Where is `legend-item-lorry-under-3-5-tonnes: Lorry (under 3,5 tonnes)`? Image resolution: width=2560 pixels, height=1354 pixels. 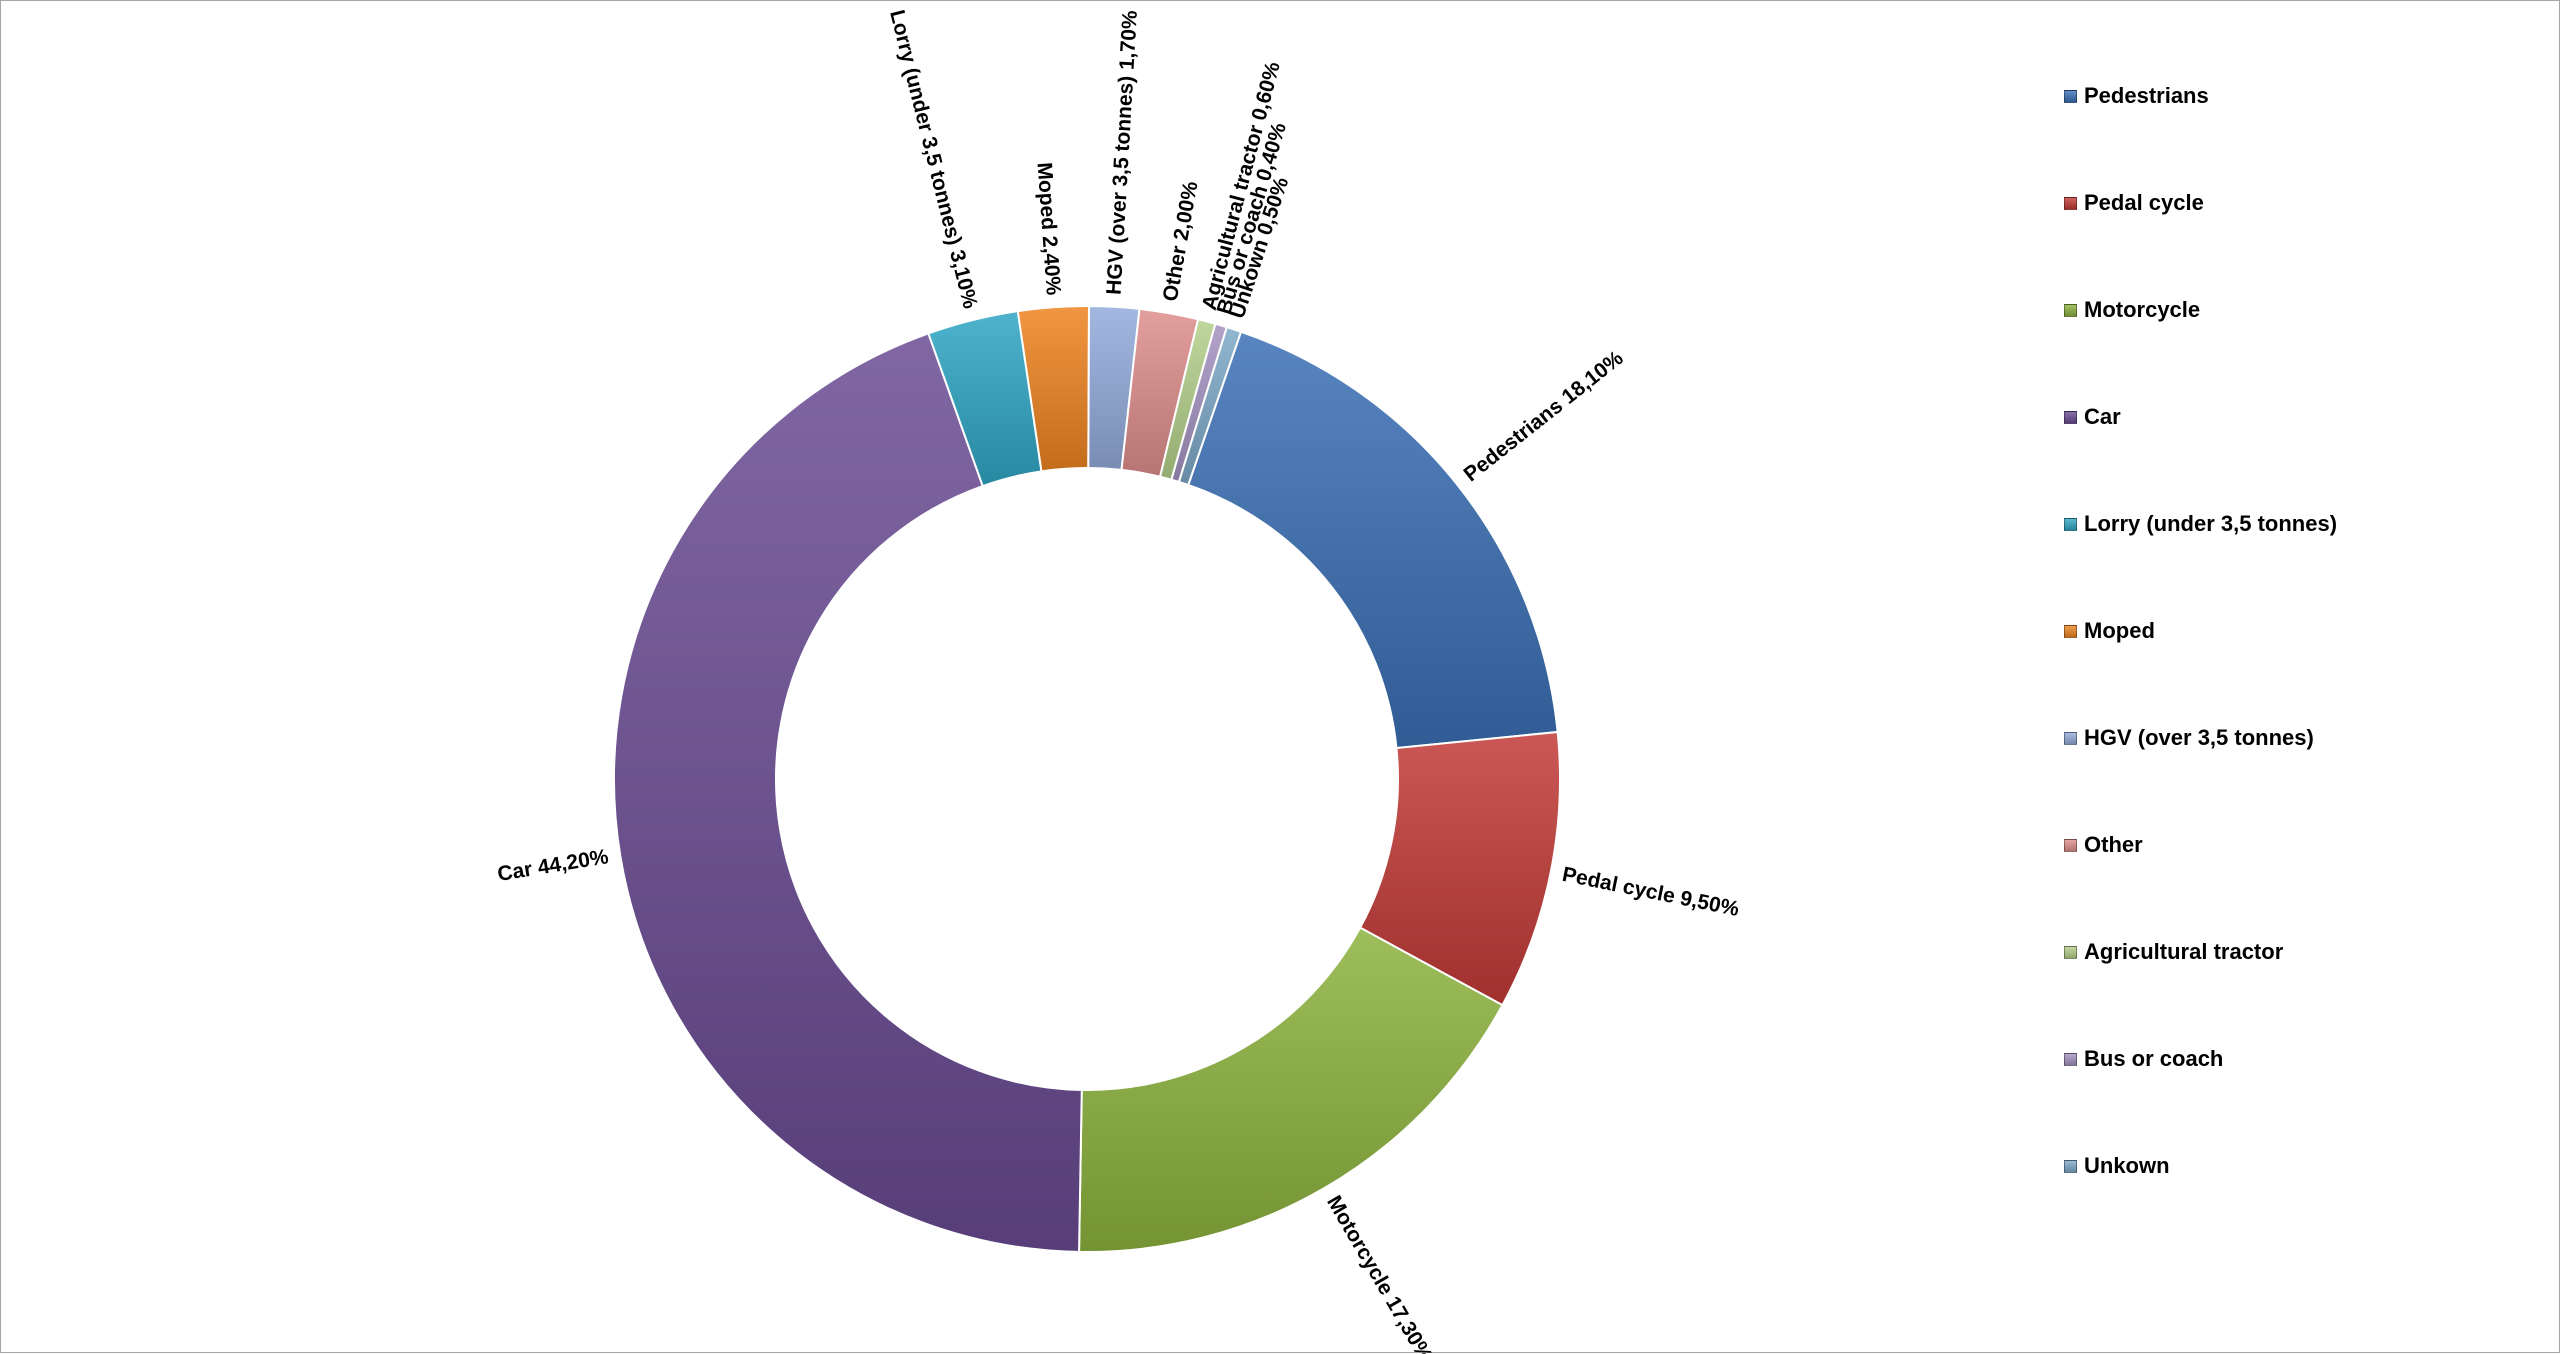 legend-item-lorry-under-3-5-tonnes: Lorry (under 3,5 tonnes) is located at coordinates (2200, 524).